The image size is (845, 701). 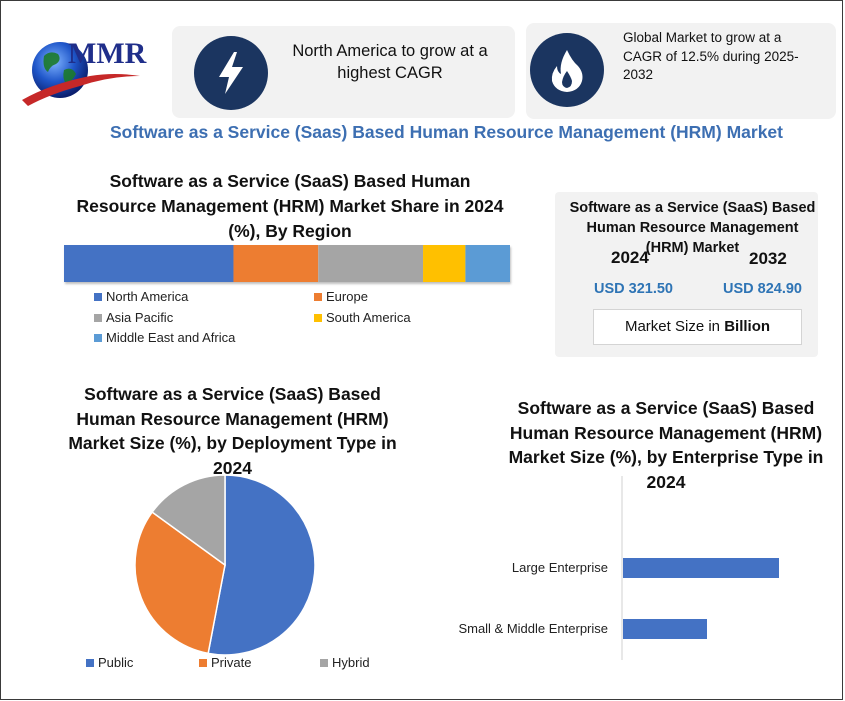 I want to click on legend-label: Hybrid, so click(x=351, y=662).